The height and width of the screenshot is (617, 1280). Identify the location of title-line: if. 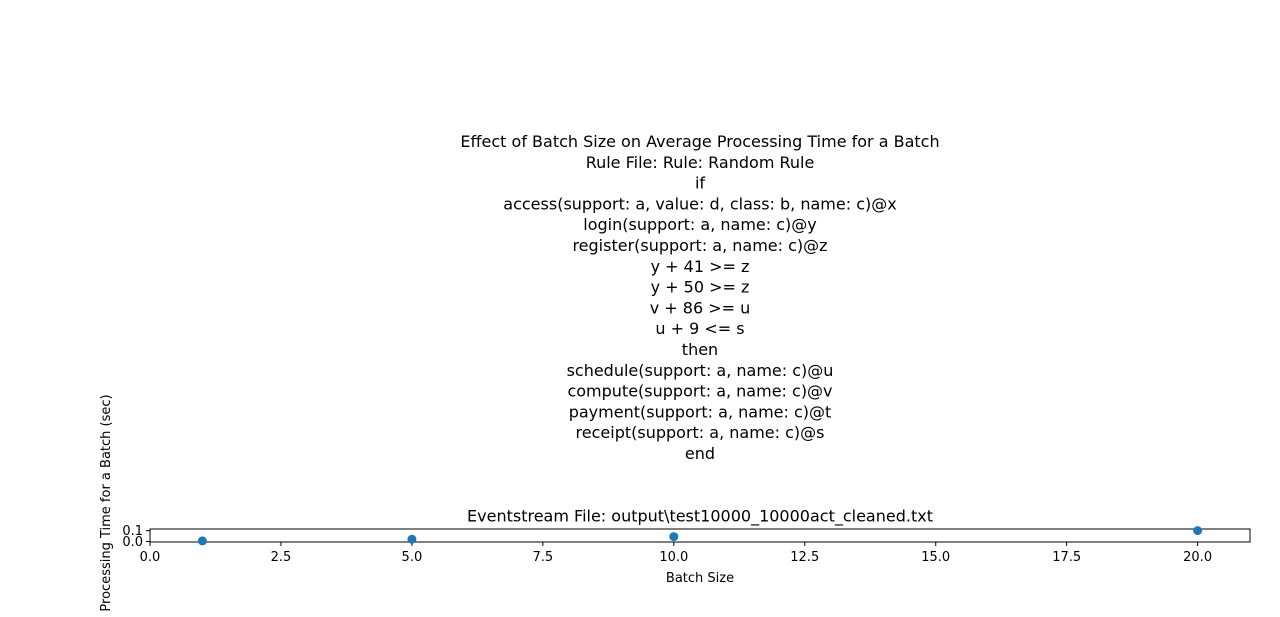
(700, 183).